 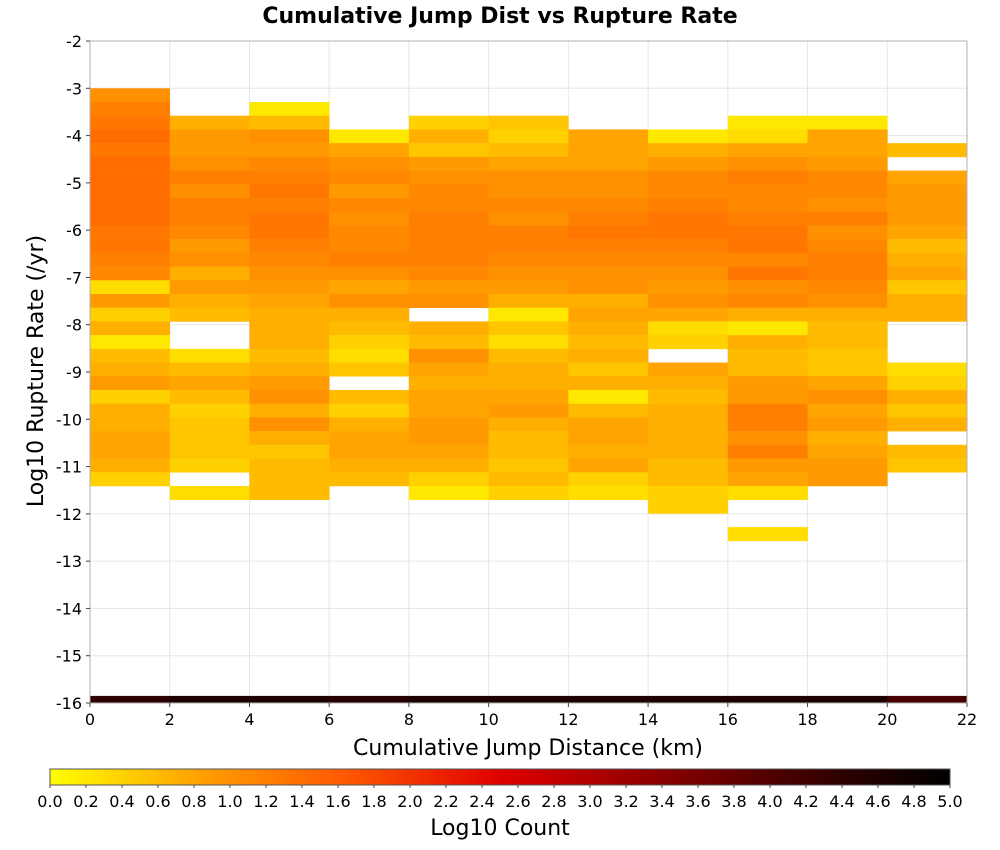 What do you see at coordinates (488, 719) in the screenshot?
I see `x-tick-label: 10` at bounding box center [488, 719].